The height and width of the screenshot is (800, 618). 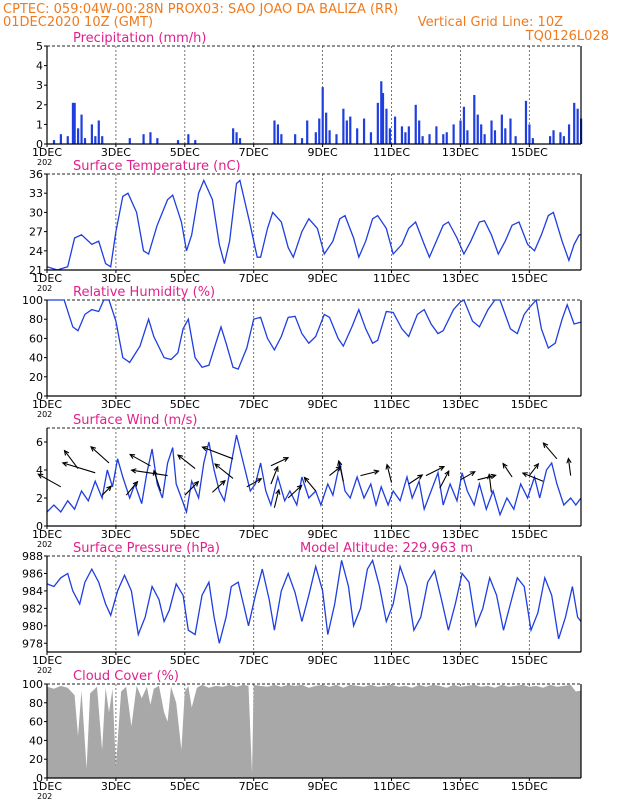 I want to click on y-tick-label: 60, so click(x=36, y=338).